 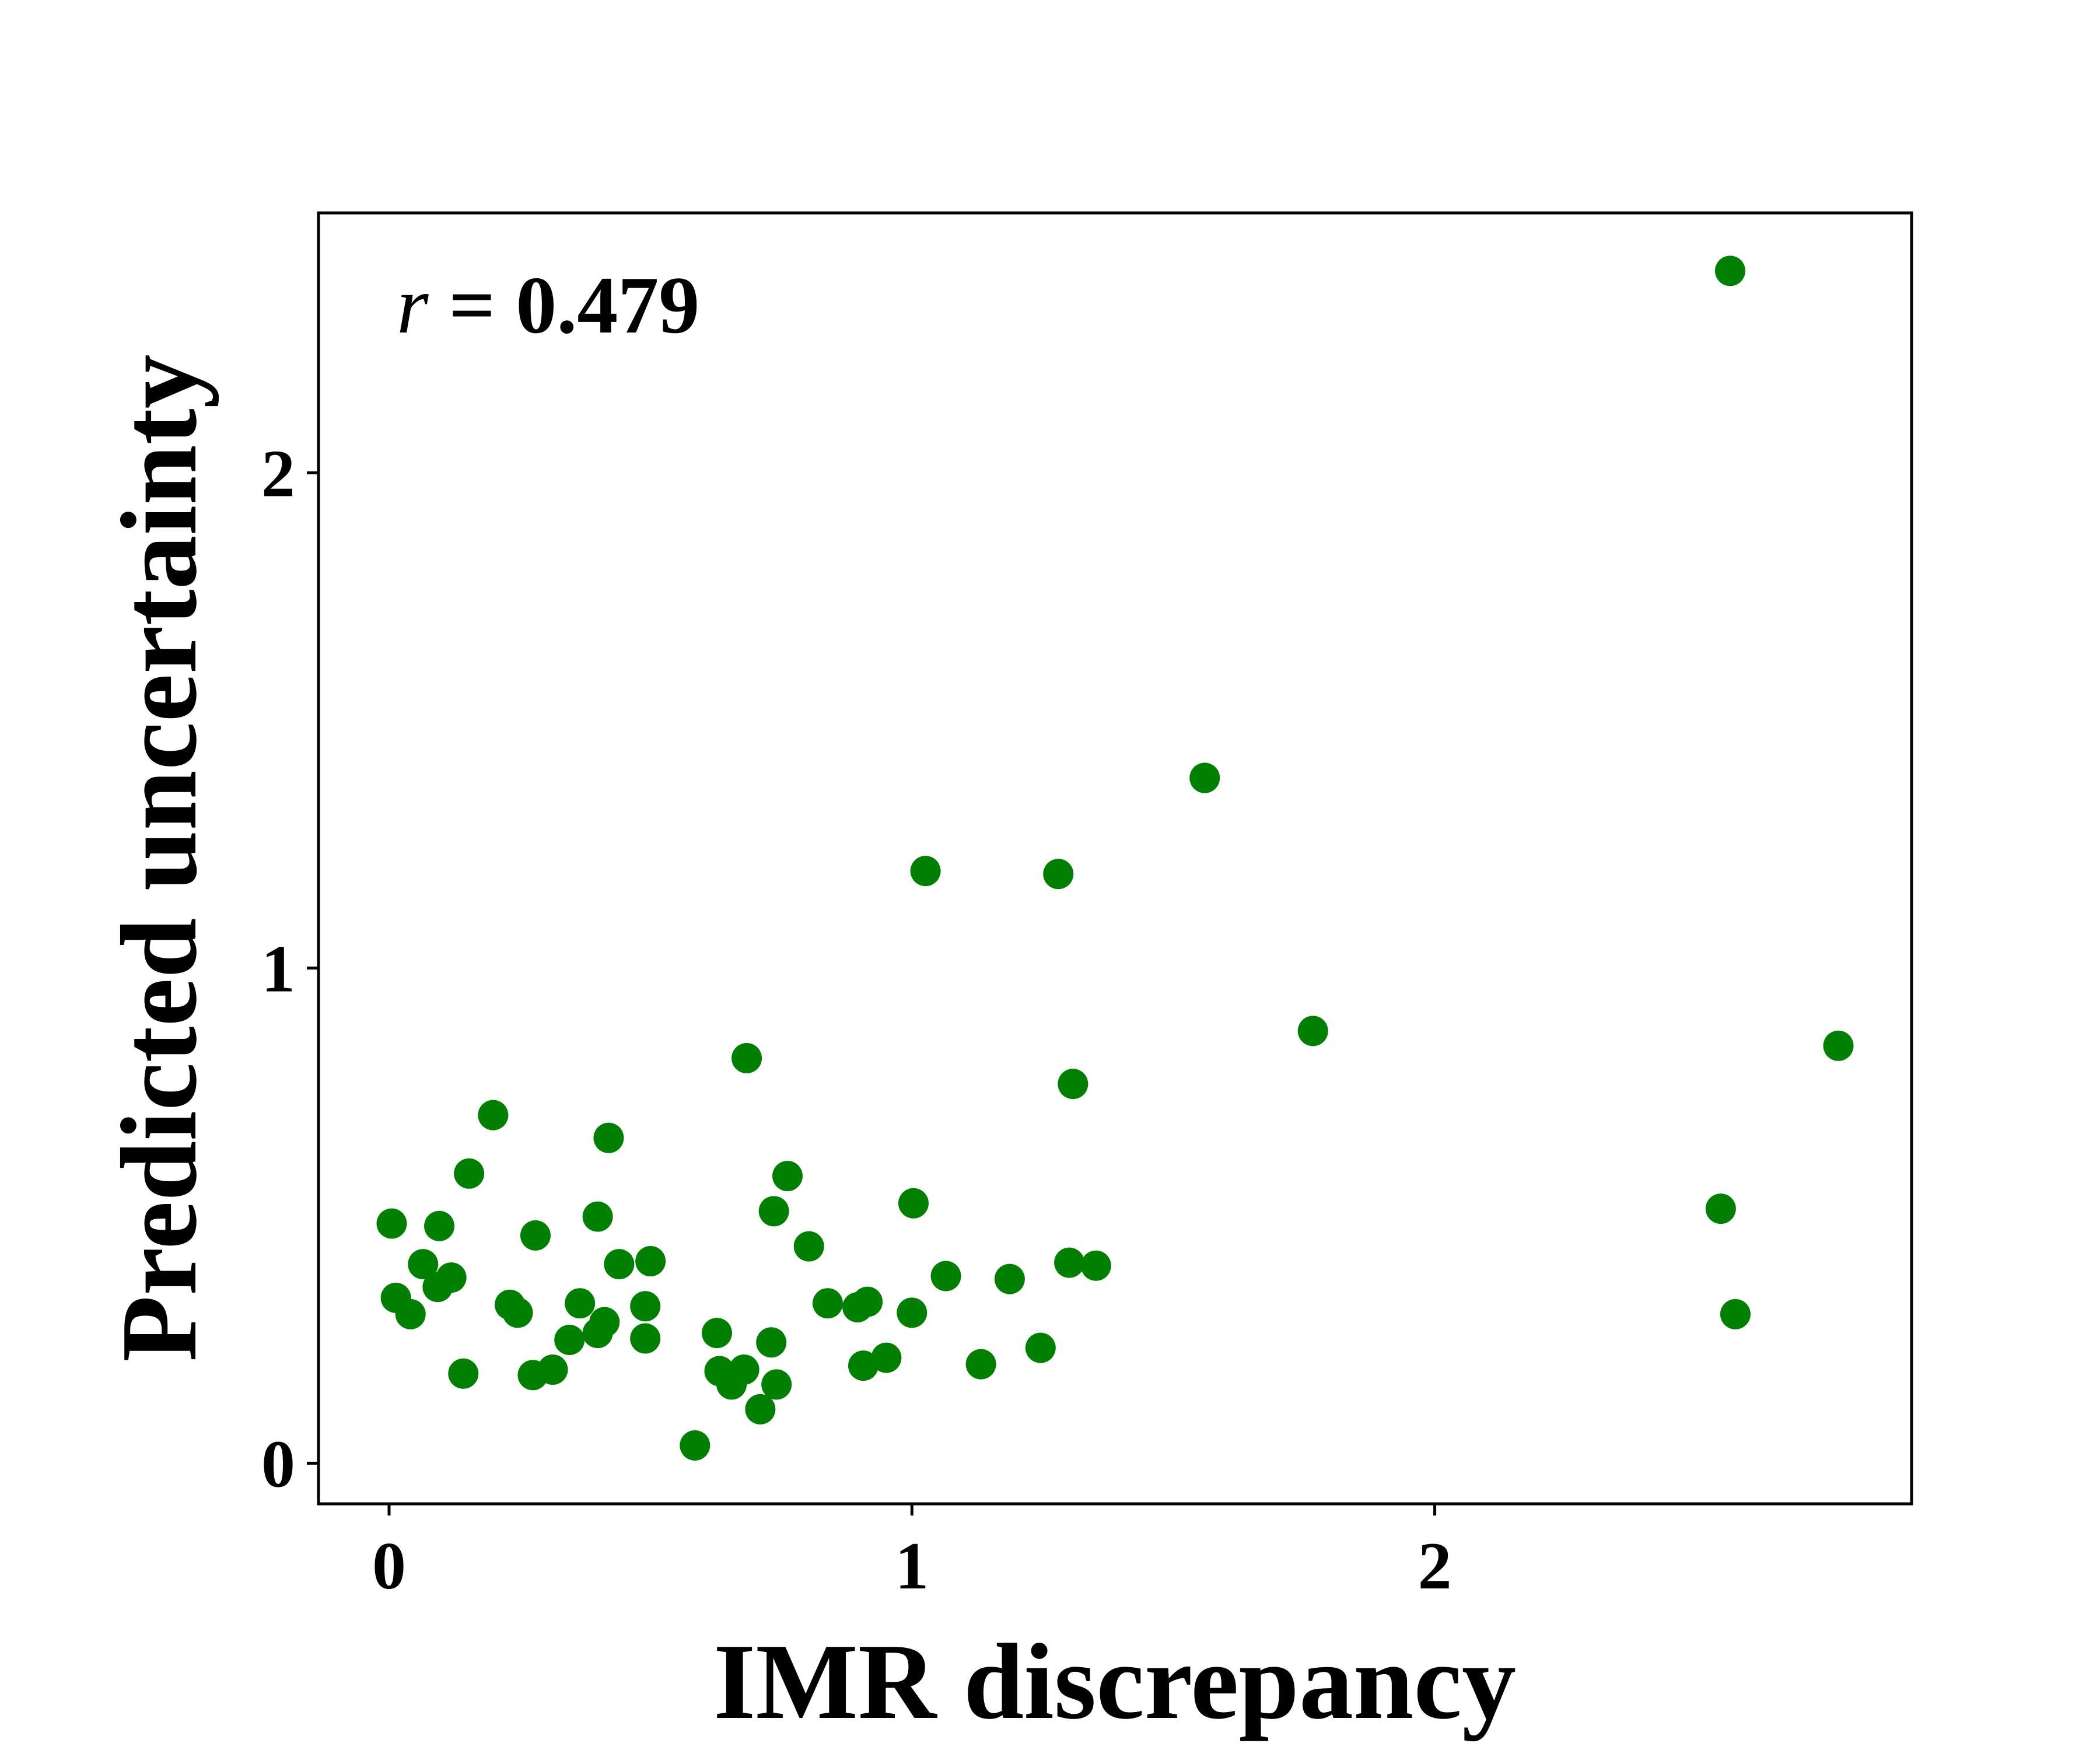 What do you see at coordinates (278, 970) in the screenshot?
I see `y-tick-label: 1` at bounding box center [278, 970].